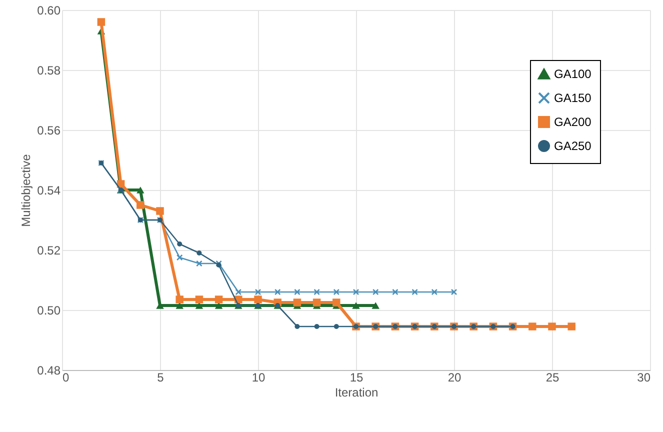 This screenshot has height=432, width=663. Describe the element at coordinates (573, 122) in the screenshot. I see `legend-label: GA200` at that location.